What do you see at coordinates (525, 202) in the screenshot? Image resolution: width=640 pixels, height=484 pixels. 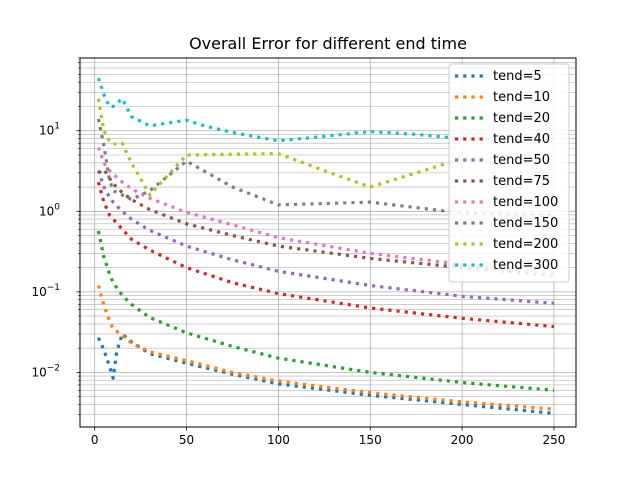 I see `legend-label: tend=100` at bounding box center [525, 202].